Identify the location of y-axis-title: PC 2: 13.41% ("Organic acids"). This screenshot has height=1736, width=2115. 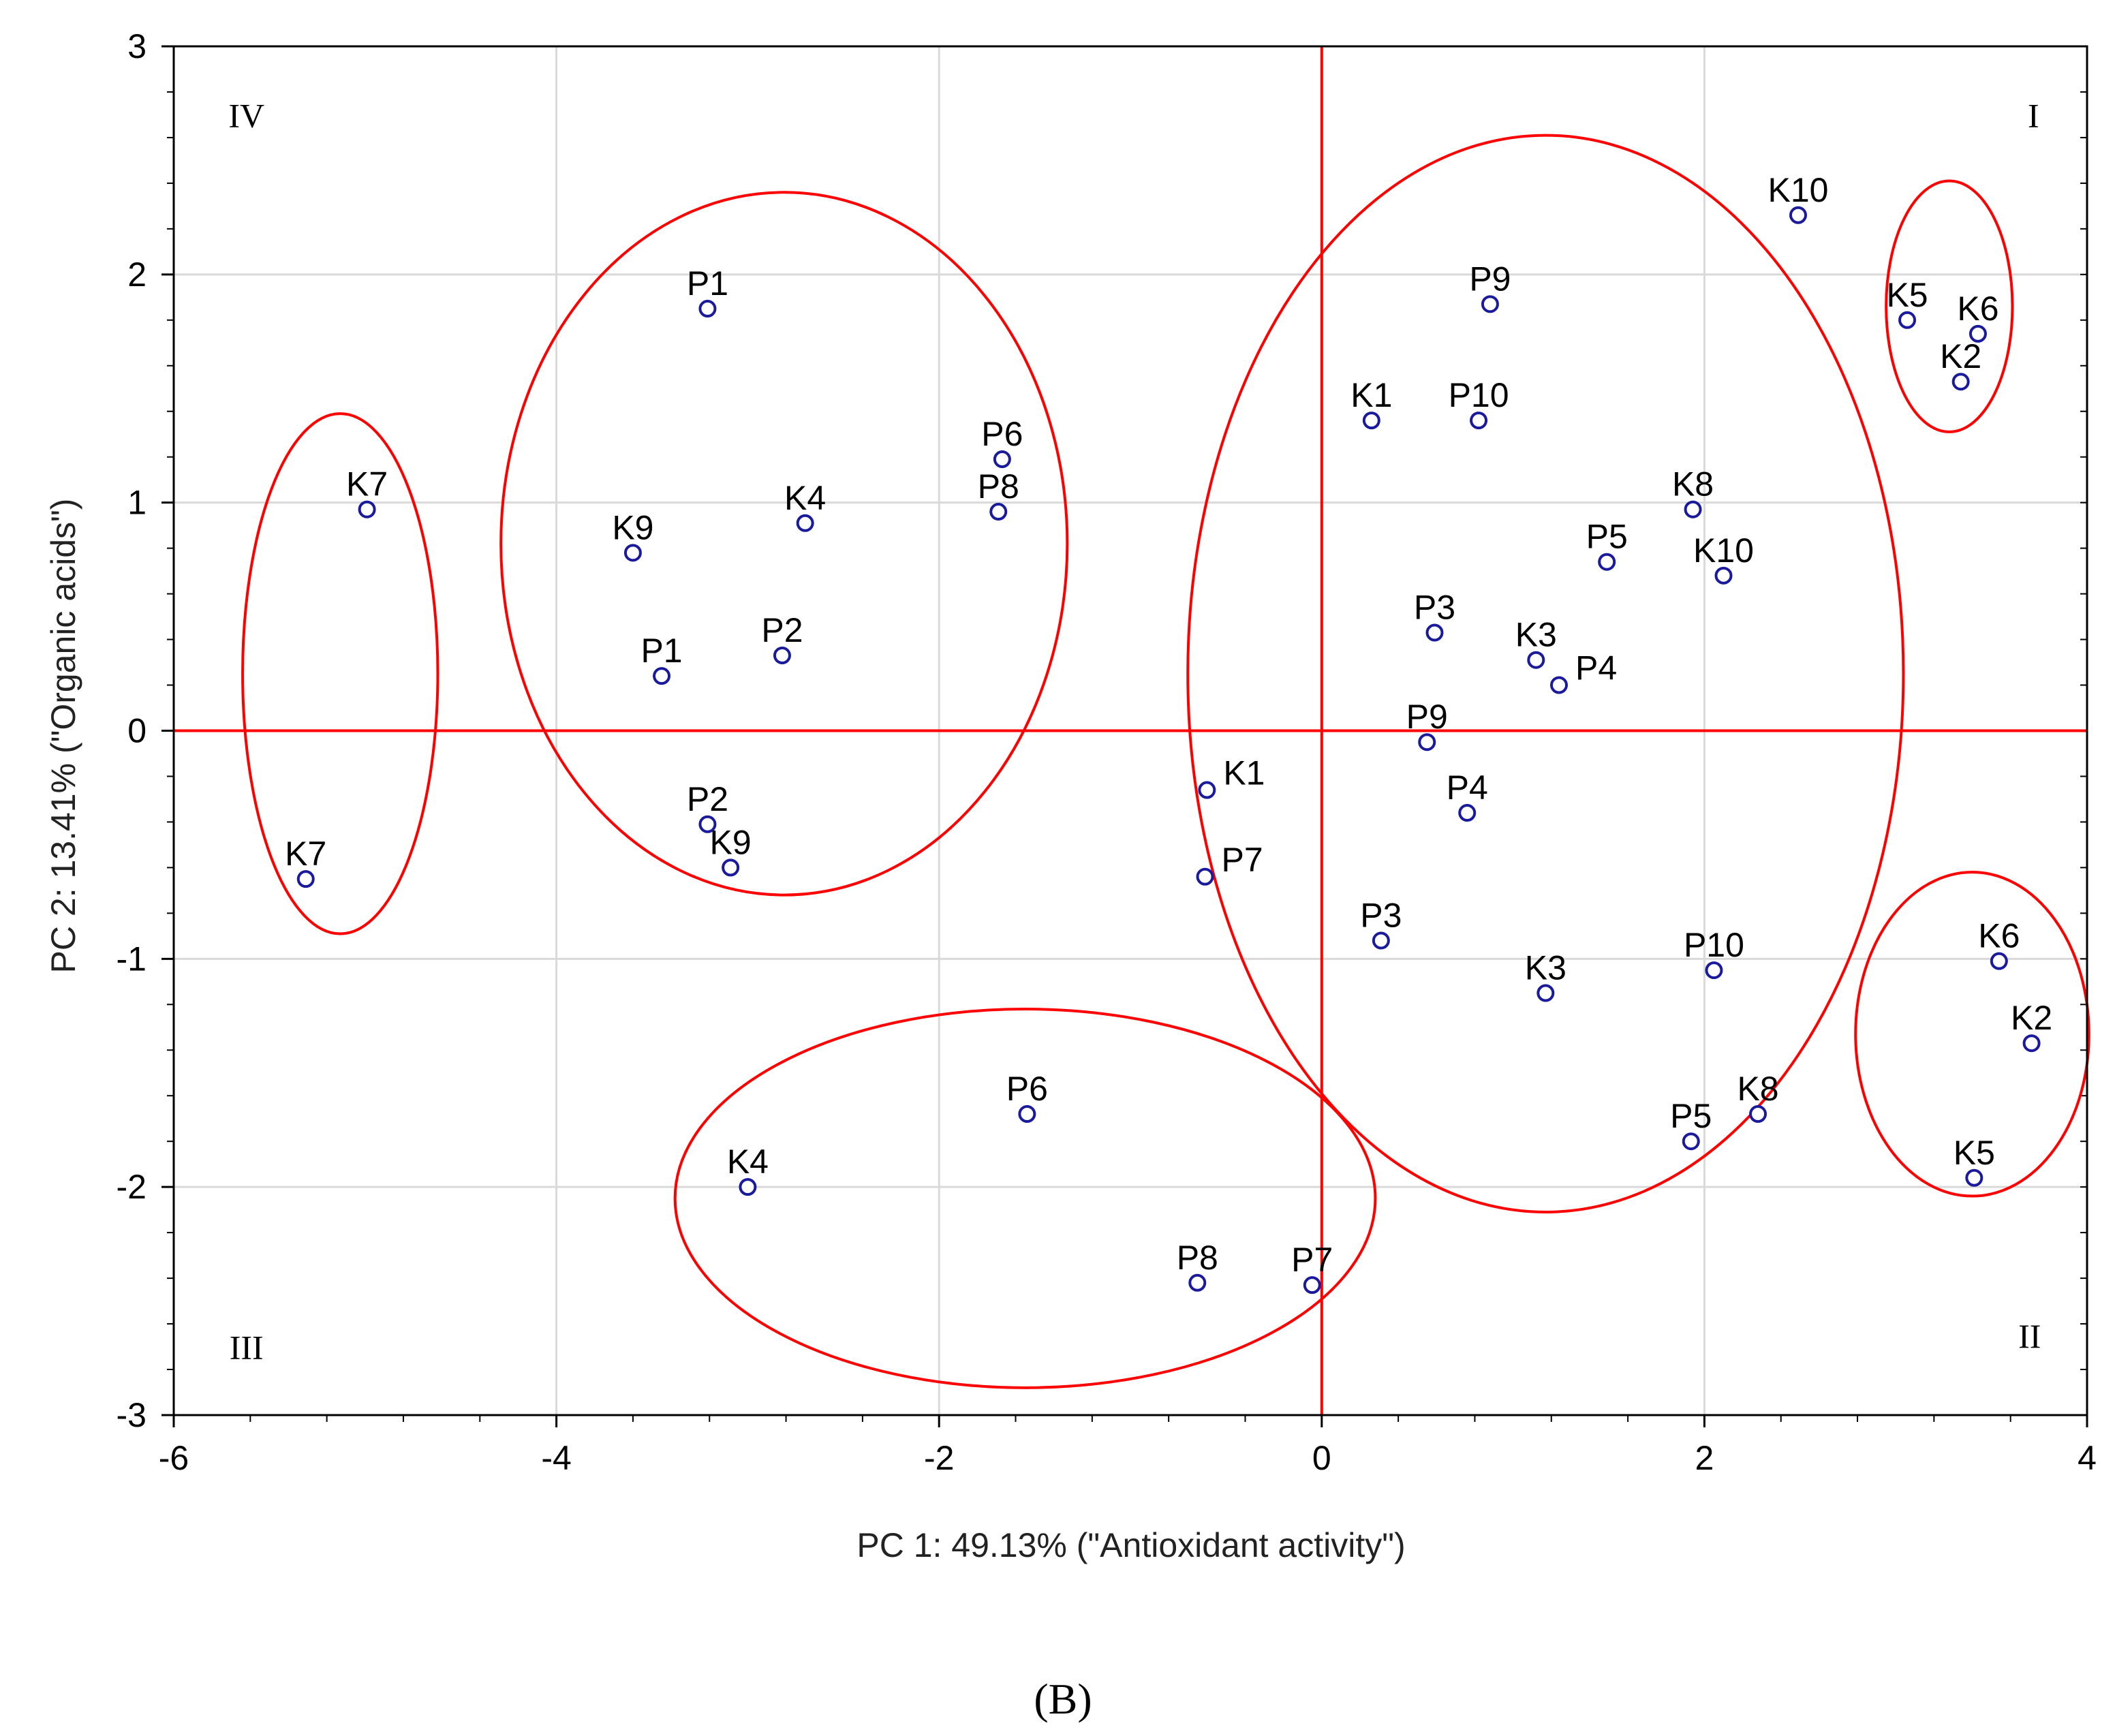
(63, 736).